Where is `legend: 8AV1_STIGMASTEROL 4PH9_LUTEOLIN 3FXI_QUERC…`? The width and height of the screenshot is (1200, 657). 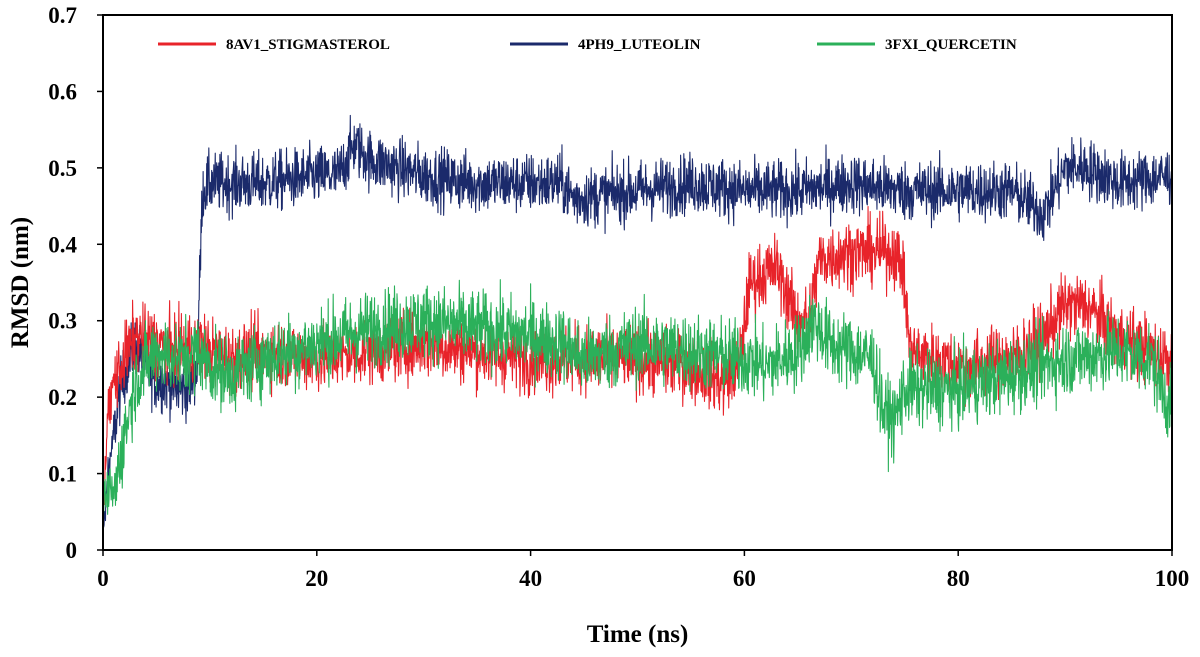
legend: 8AV1_STIGMASTEROL 4PH9_LUTEOLIN 3FXI_QUERC… is located at coordinates (587, 45).